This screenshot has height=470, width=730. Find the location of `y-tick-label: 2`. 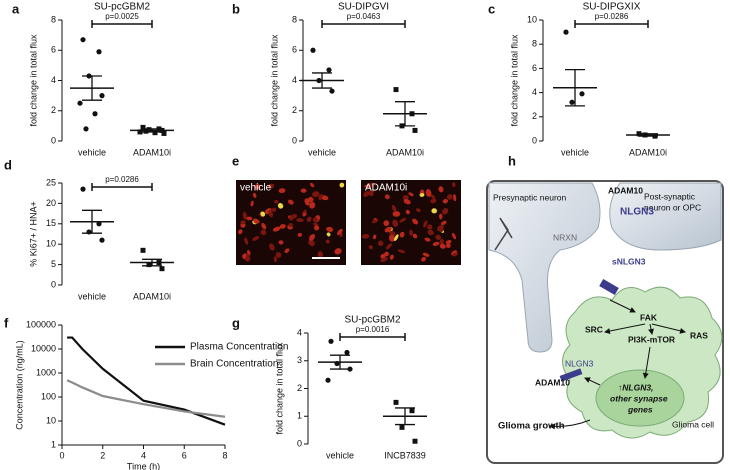

y-tick-label: 2 is located at coordinates (299, 388).